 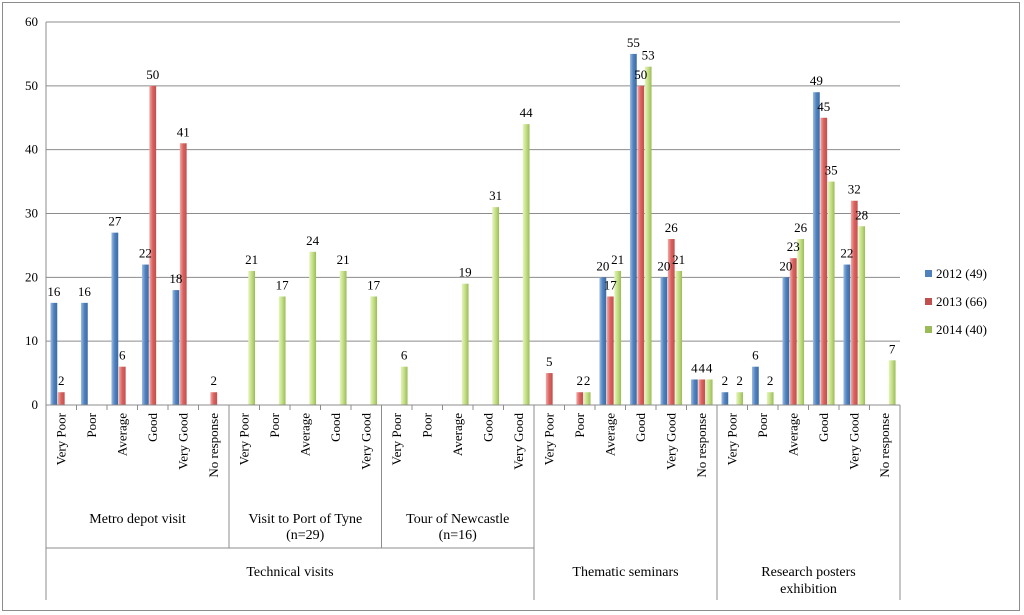 I want to click on group-label: Visit to Port of Tyne, so click(x=305, y=519).